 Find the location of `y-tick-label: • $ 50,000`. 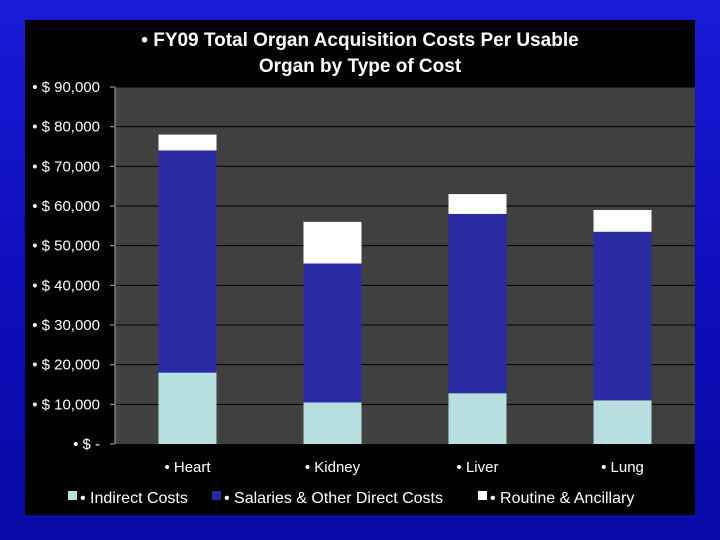

y-tick-label: • $ 50,000 is located at coordinates (66, 246).